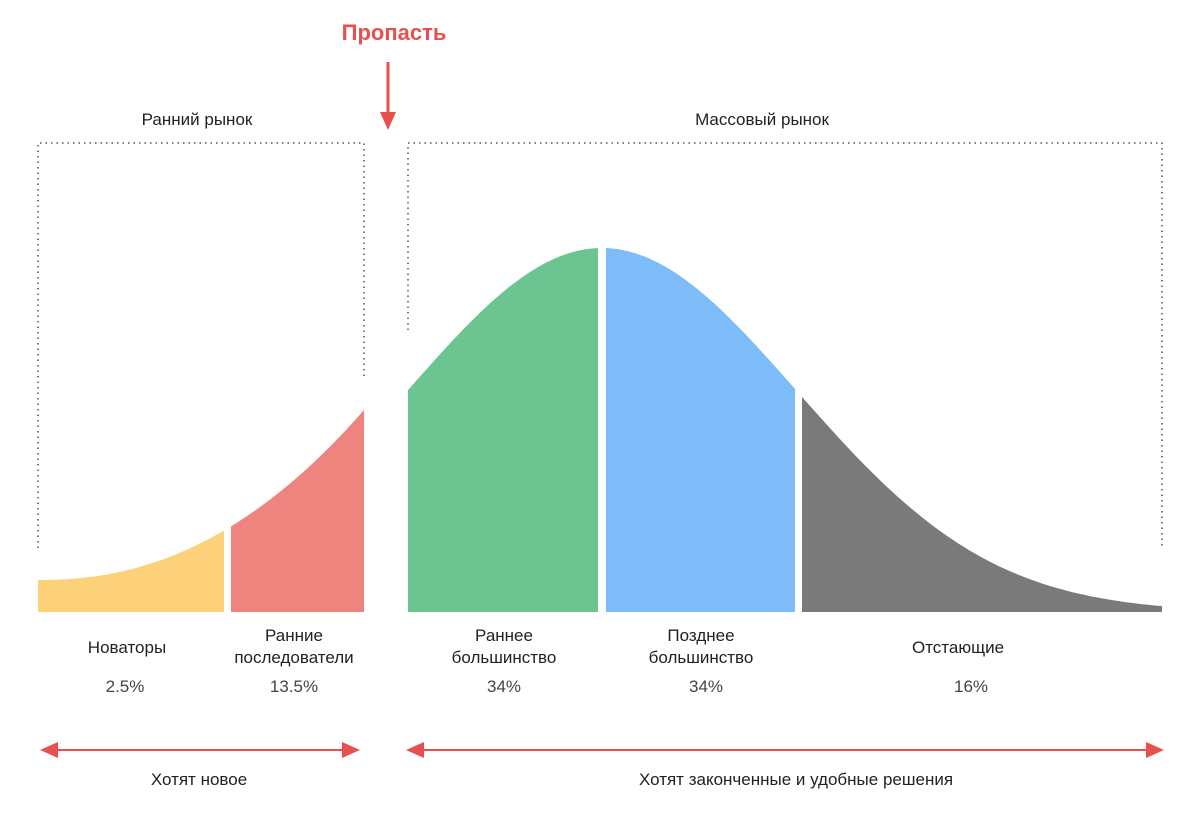 Image resolution: width=1200 pixels, height=834 pixels. What do you see at coordinates (504, 646) in the screenshot?
I see `segment-label-early-majority: Раннее большинство` at bounding box center [504, 646].